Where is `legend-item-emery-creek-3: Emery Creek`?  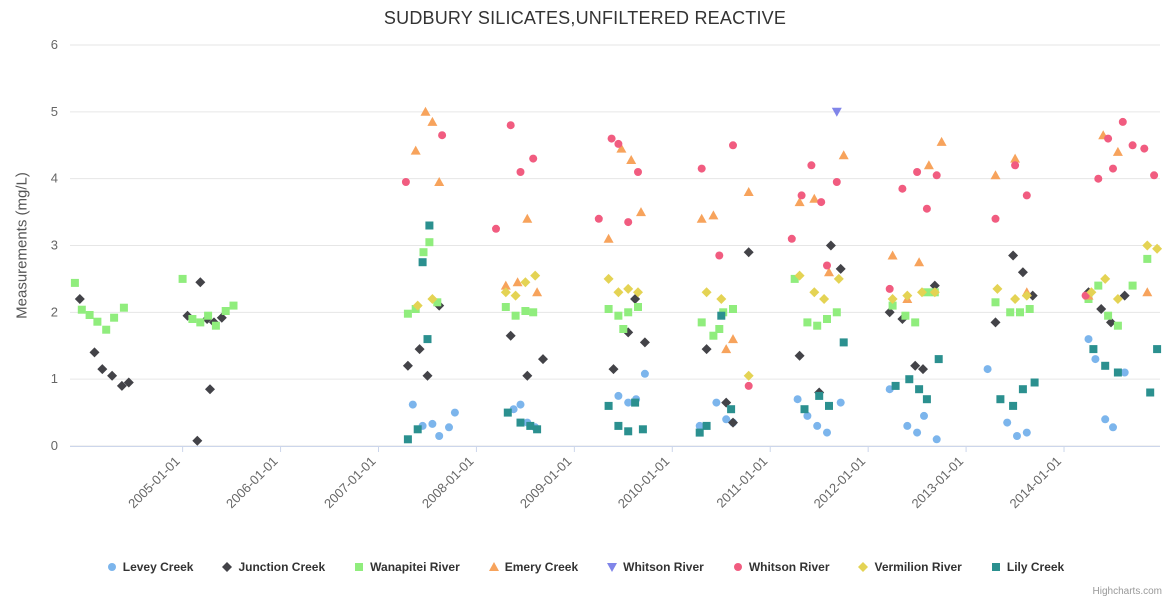
legend-item-emery-creek-3: Emery Creek is located at coordinates (533, 567).